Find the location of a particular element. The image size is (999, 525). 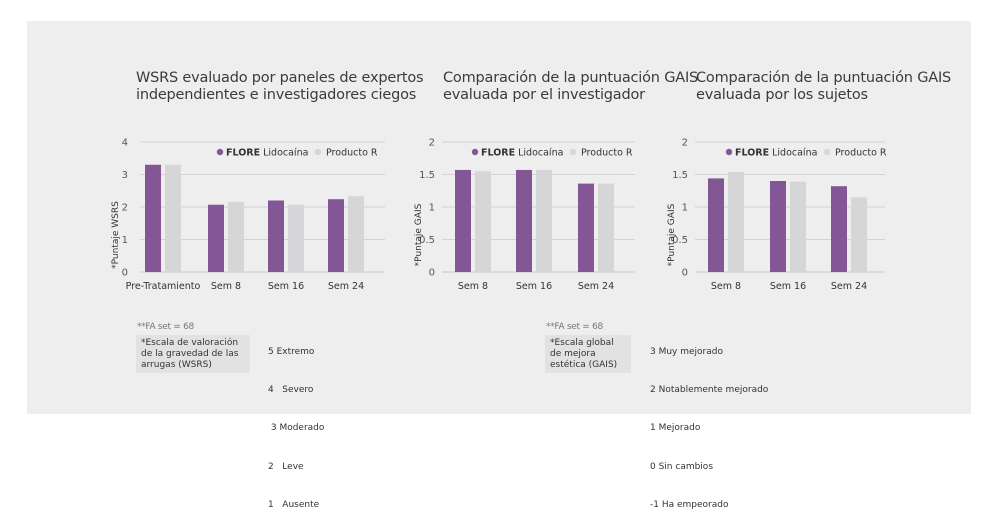

y-axis-label: *Puntaje WSRS is located at coordinates (116, 235).